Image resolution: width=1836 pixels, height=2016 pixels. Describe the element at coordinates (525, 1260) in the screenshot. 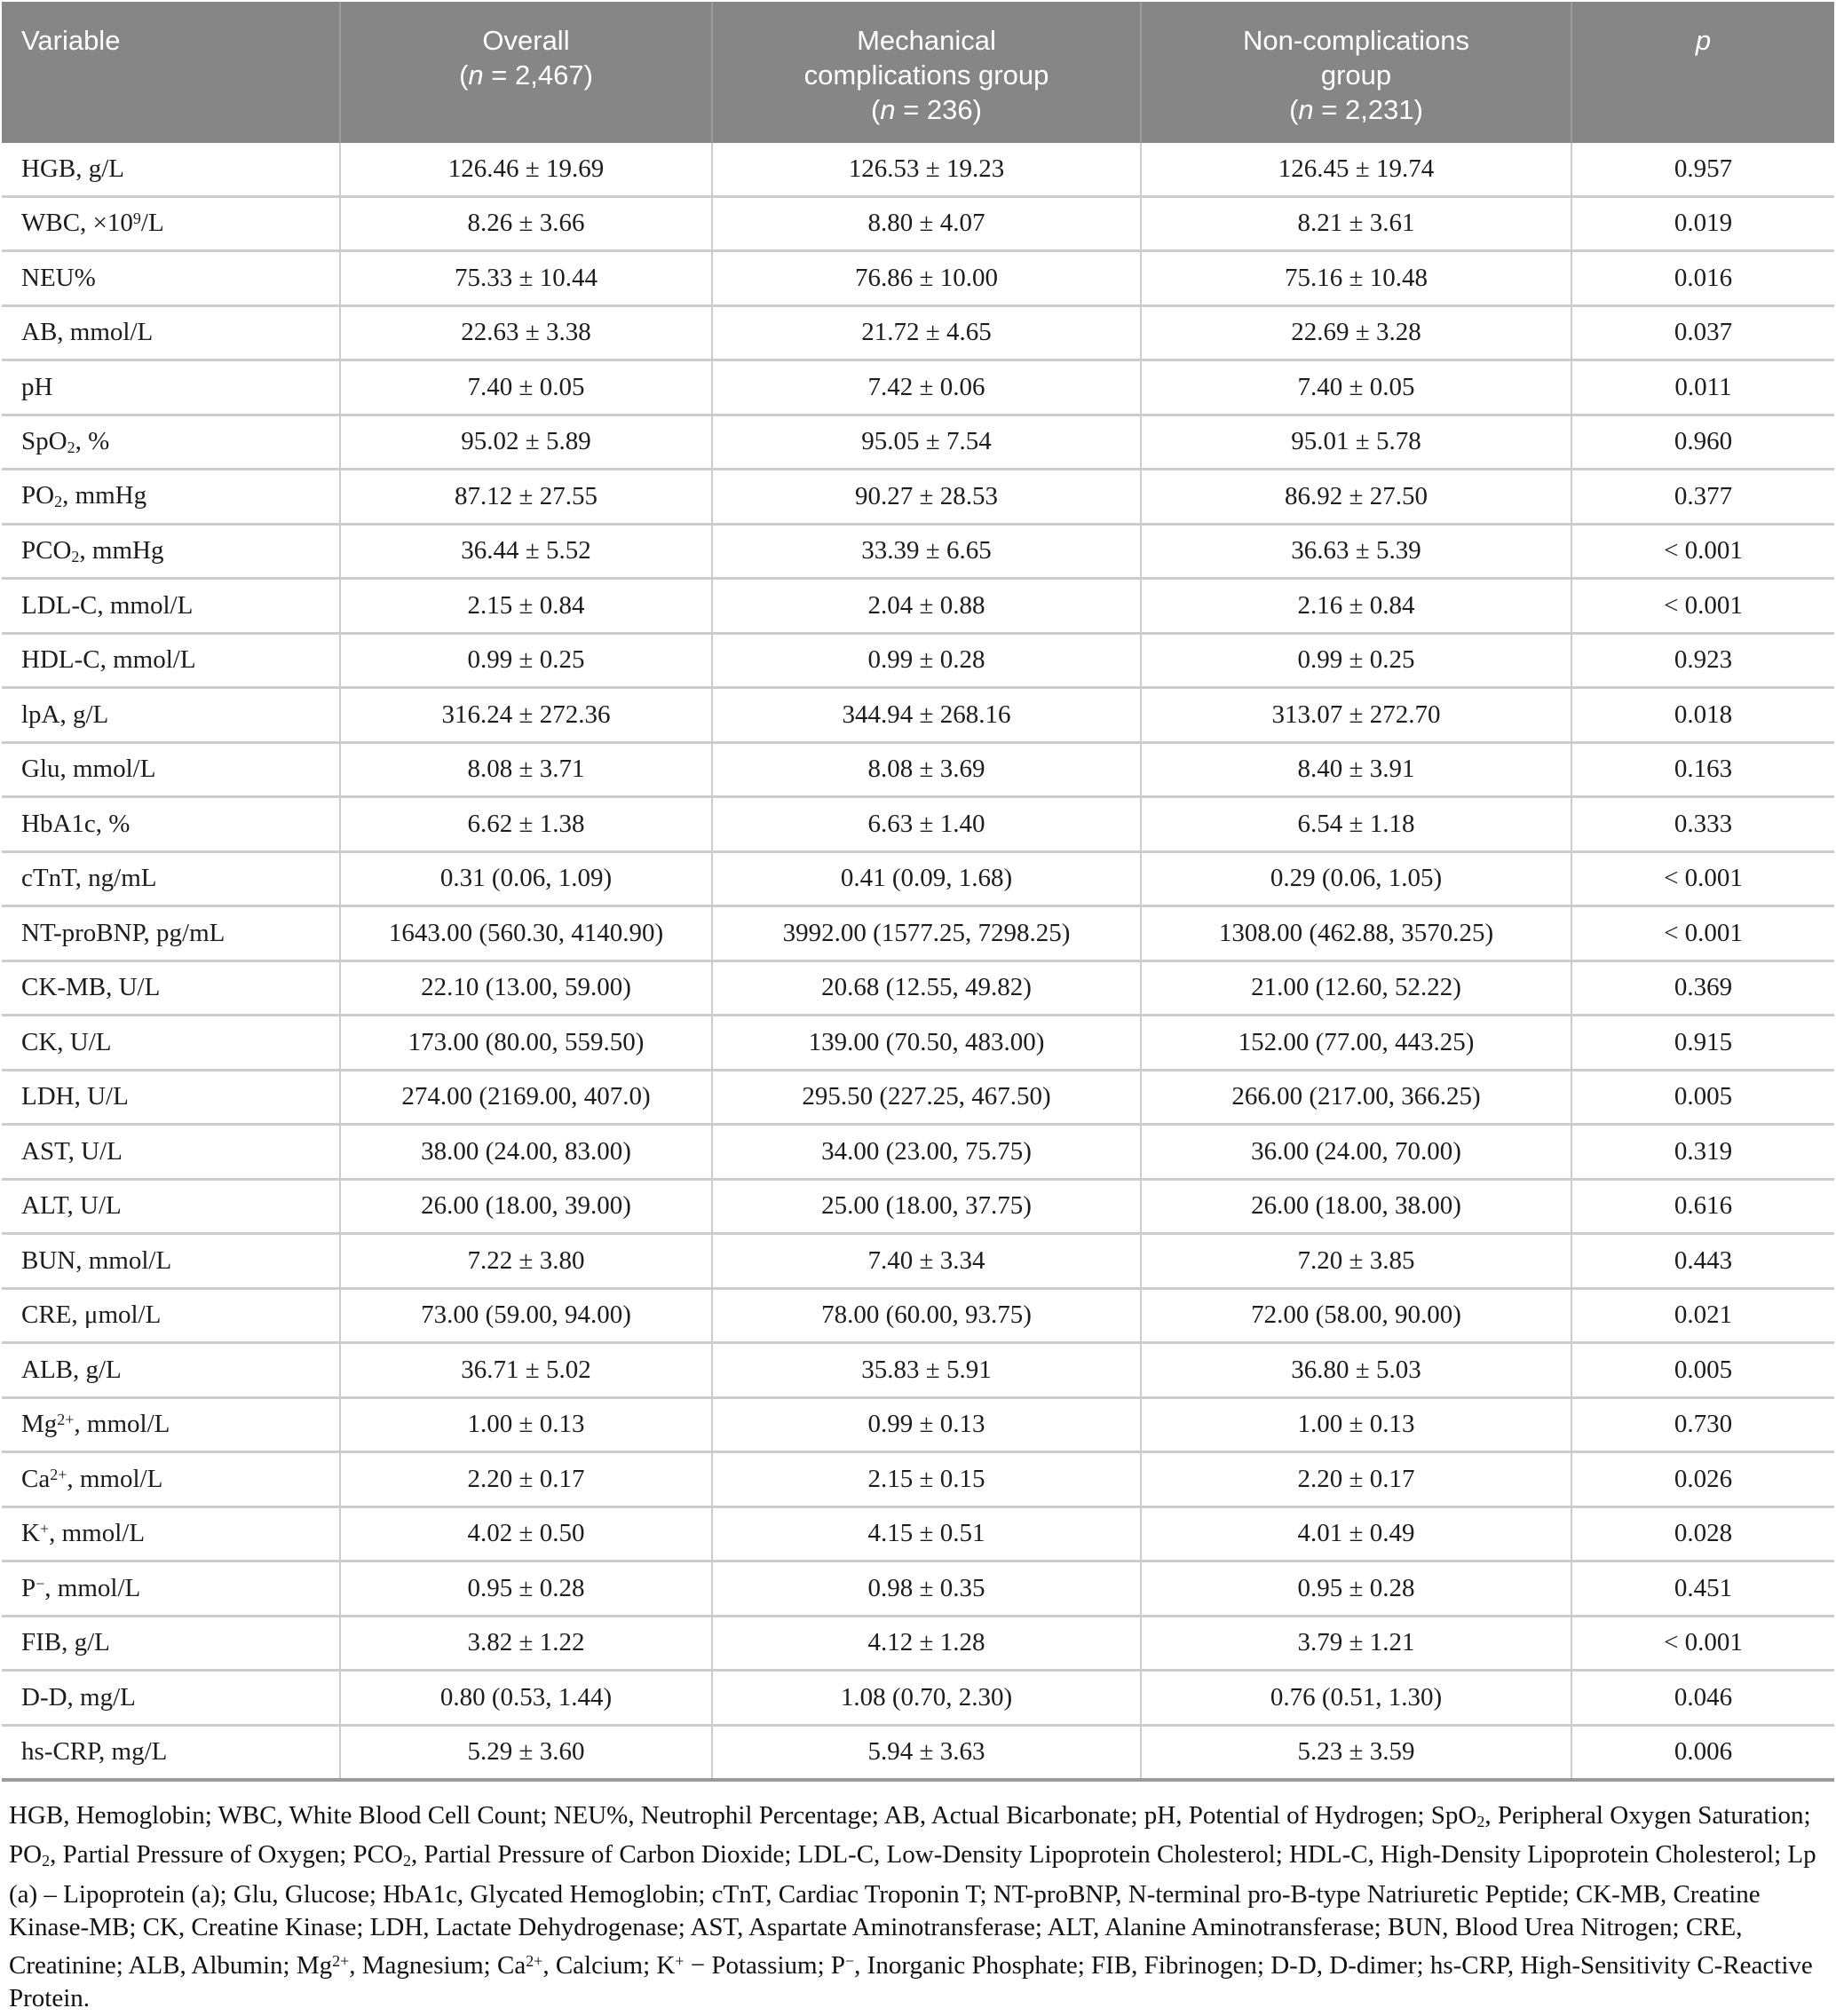

I see `overall-value-cell: 7.22 ± 3.80` at that location.